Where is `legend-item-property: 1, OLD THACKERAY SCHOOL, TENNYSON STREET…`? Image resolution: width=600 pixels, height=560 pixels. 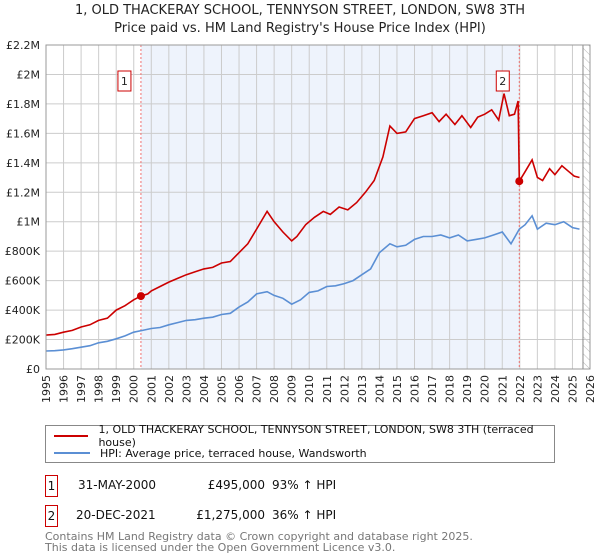 legend-item-property: 1, OLD THACKERAY SCHOOL, TENNYSON STREET… is located at coordinates (304, 436).